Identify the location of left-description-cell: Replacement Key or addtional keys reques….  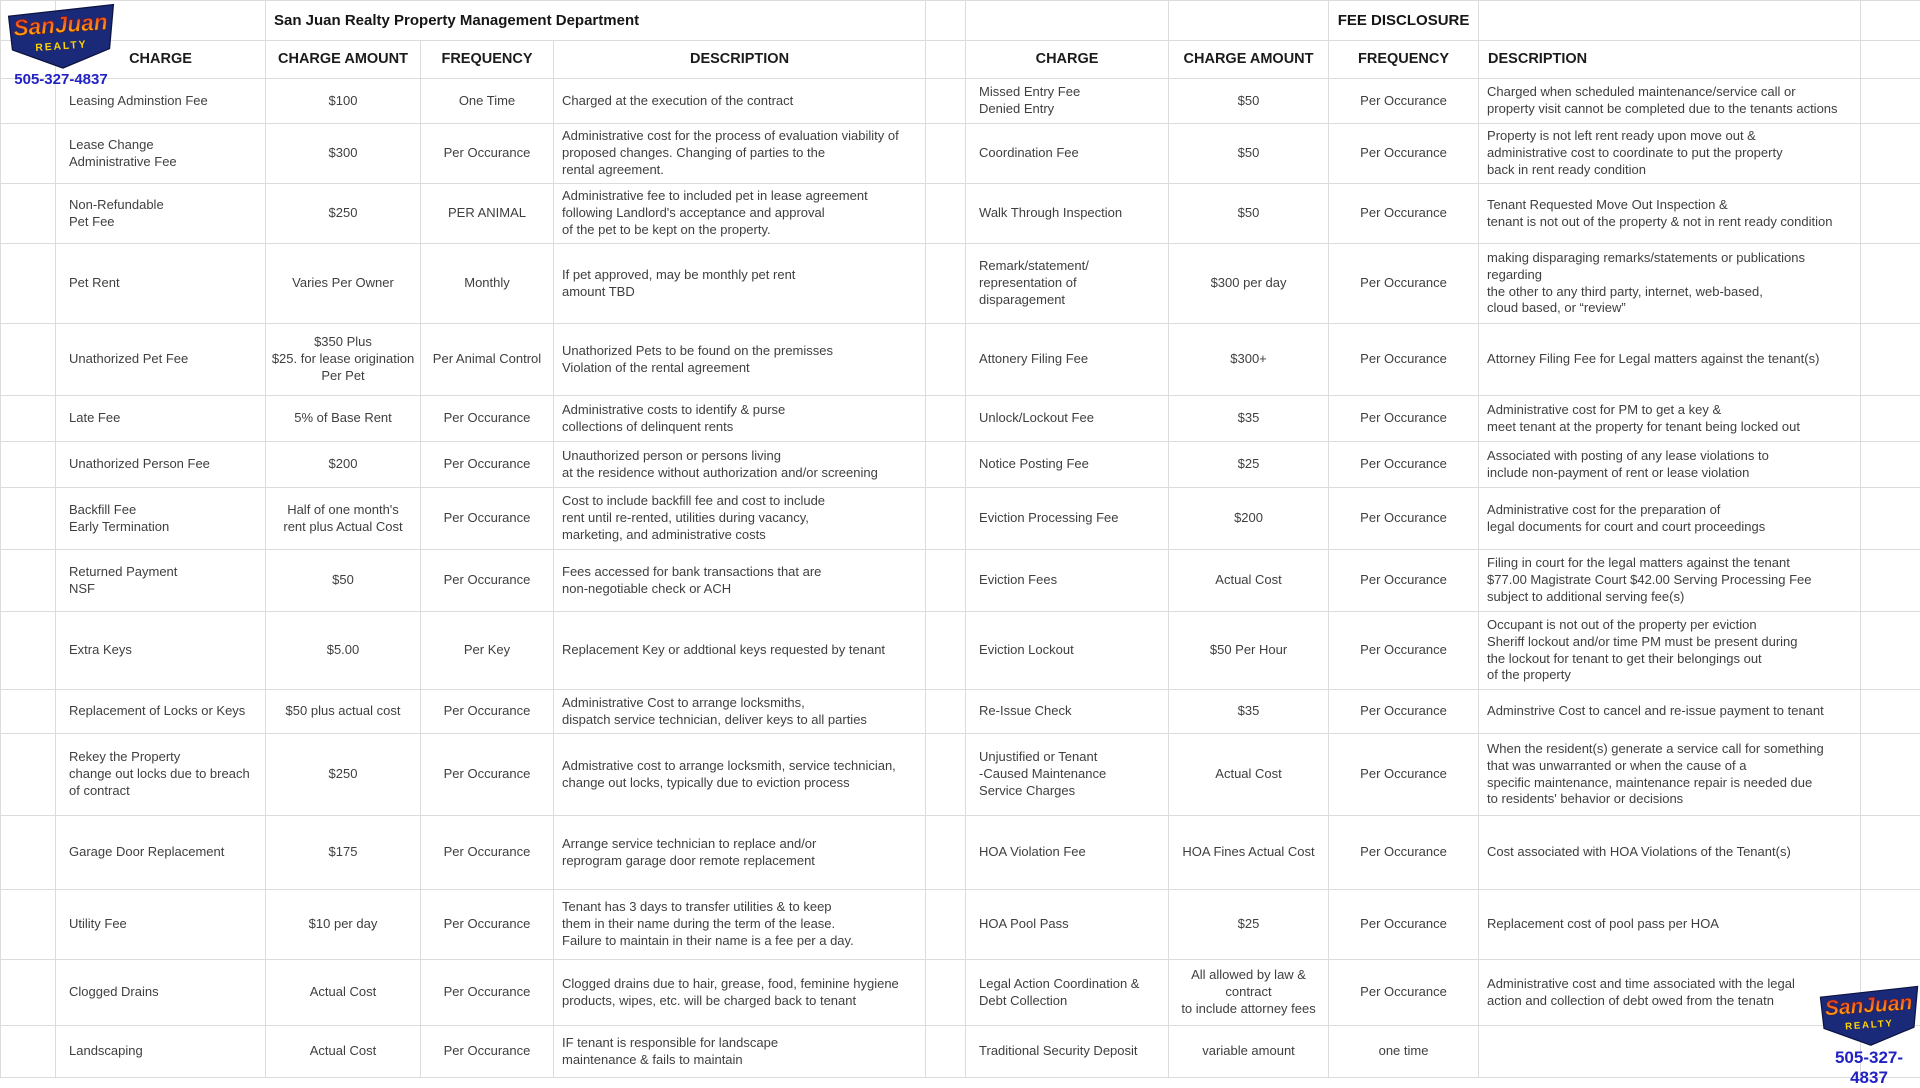
(740, 651).